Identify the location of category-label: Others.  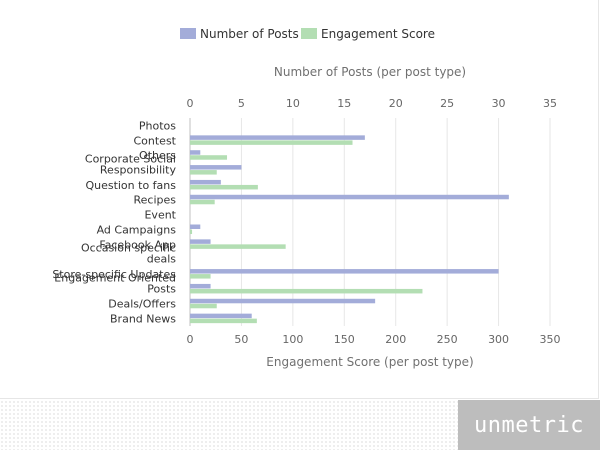
(157, 155).